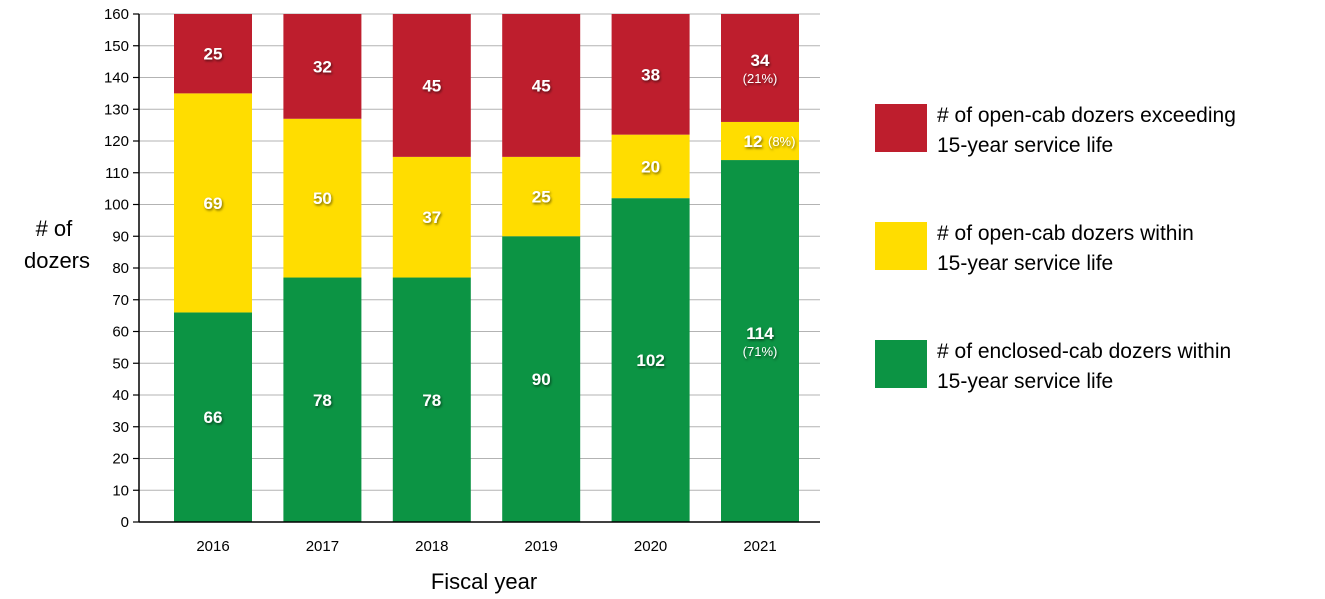  I want to click on y-tick-label: 0, so click(125, 522).